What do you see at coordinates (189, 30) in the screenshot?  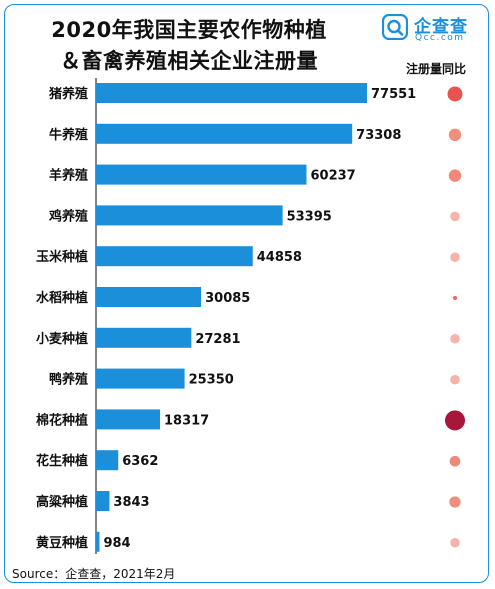 I see `chart-title-line-1: 2020年我国主要农作物种植` at bounding box center [189, 30].